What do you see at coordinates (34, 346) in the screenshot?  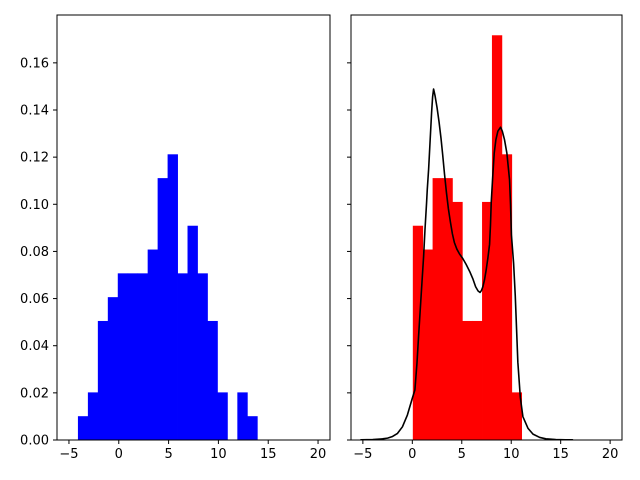 I see `y-tick-label: 0.04` at bounding box center [34, 346].